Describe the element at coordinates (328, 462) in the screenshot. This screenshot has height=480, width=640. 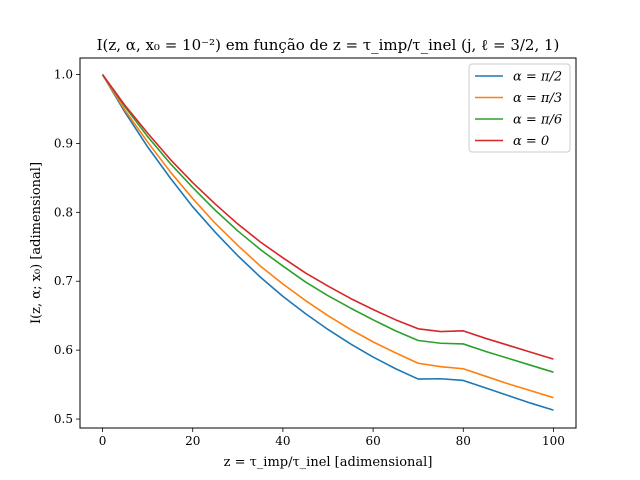
I see `x-axis-label: z = τ_imp/τ_inel [adimensional]` at that location.